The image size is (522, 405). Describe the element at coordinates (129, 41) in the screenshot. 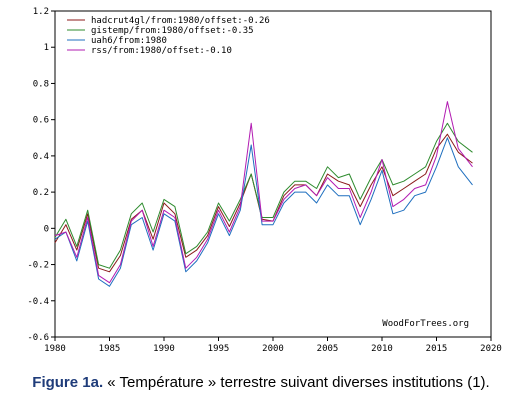

I see `legend-label: uah6/from:1980` at that location.